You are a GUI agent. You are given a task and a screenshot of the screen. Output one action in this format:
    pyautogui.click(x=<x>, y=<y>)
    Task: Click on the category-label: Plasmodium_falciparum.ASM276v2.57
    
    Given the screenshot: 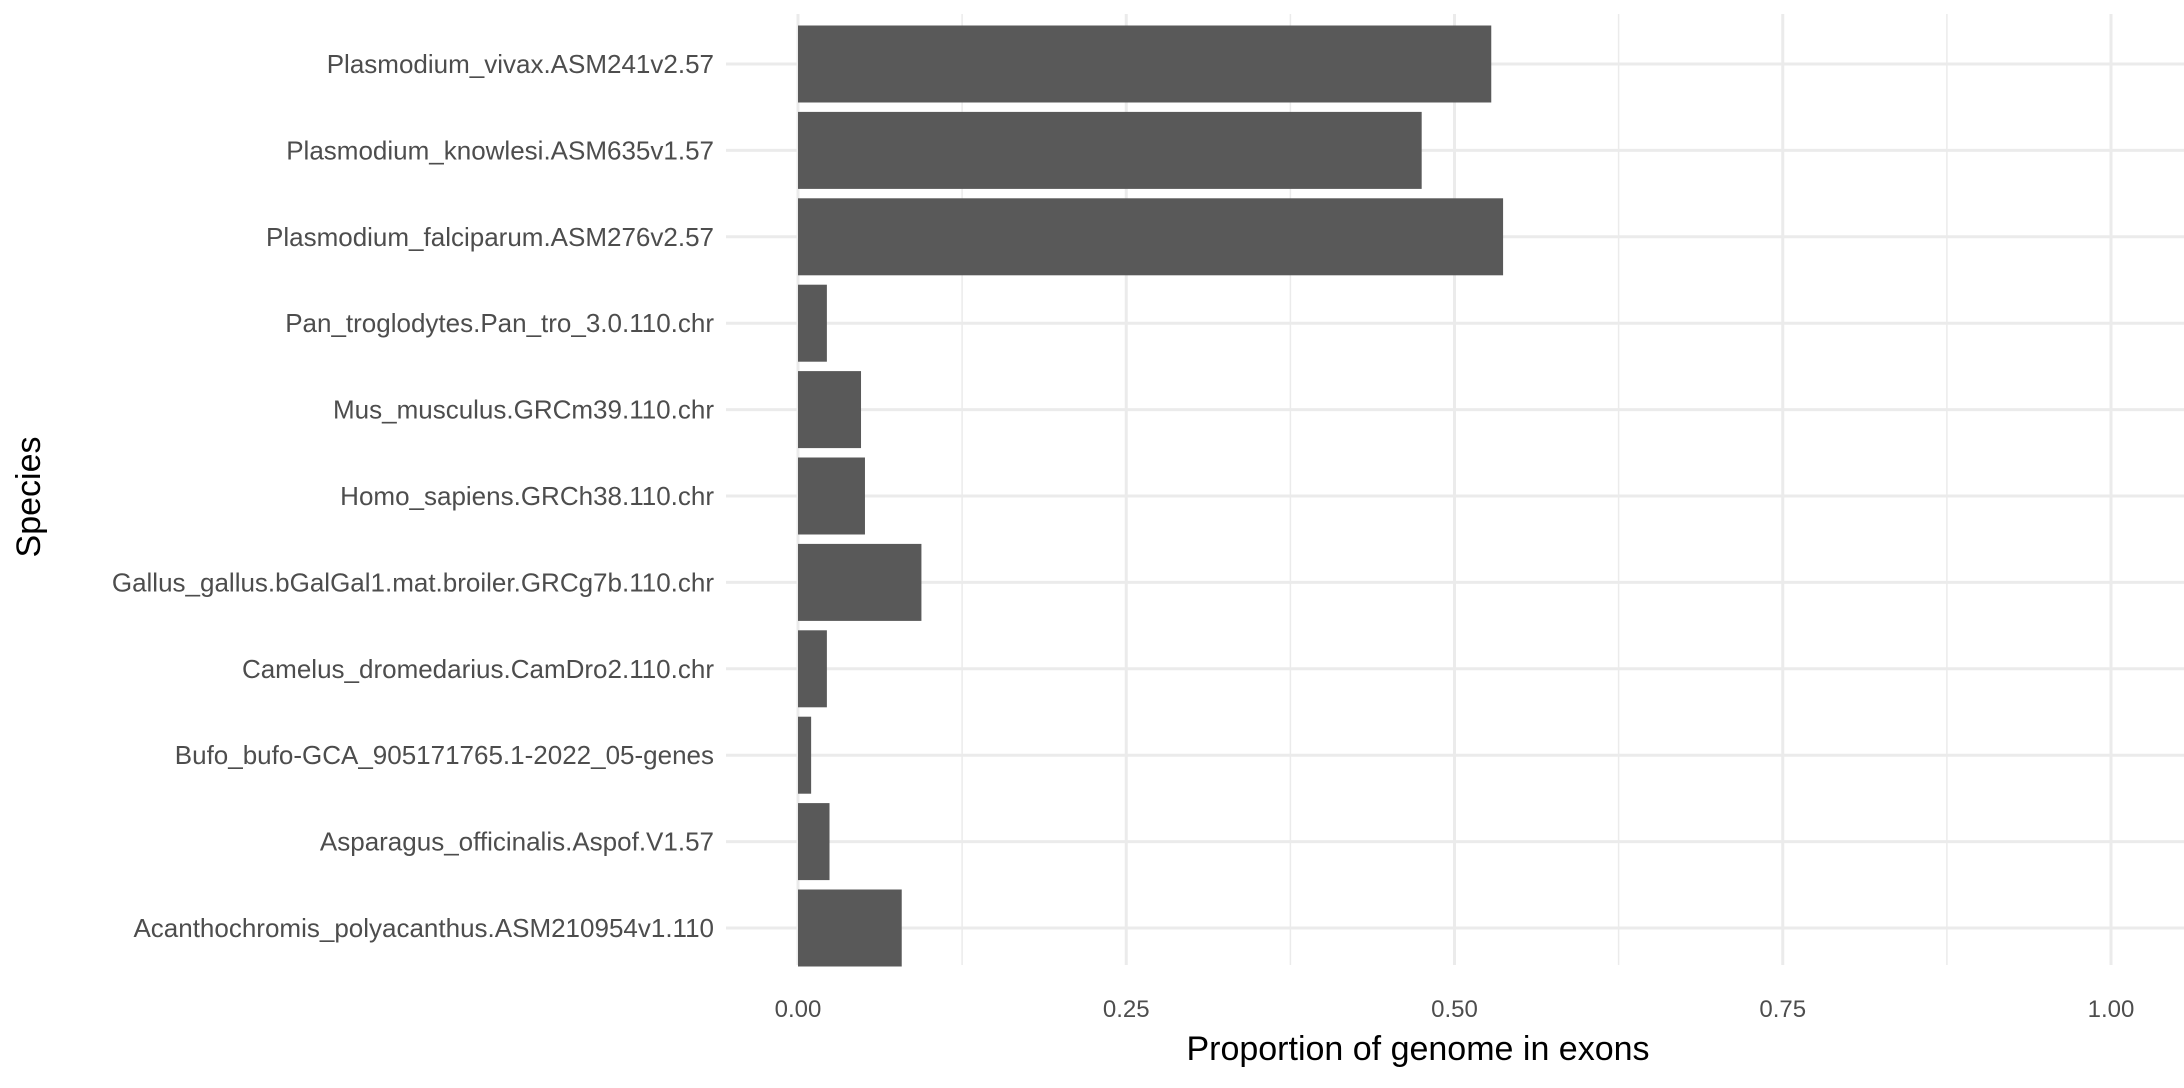 What is the action you would take?
    pyautogui.click(x=490, y=237)
    